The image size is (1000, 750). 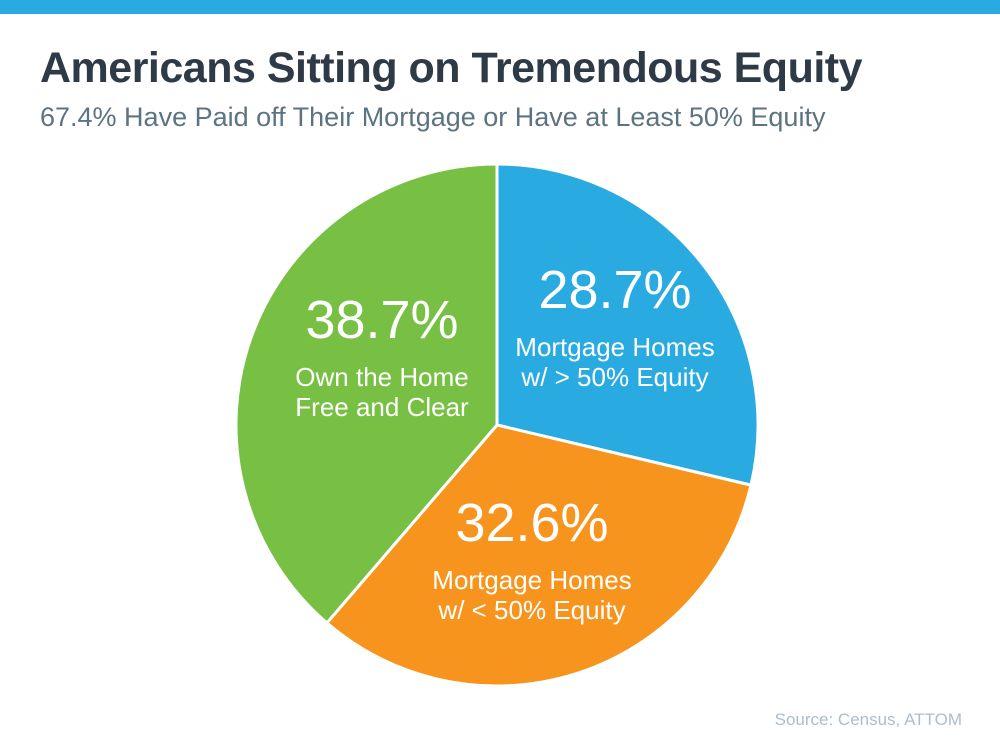 I want to click on page-title: Americans Sitting on Tremendous Equity, so click(x=451, y=68).